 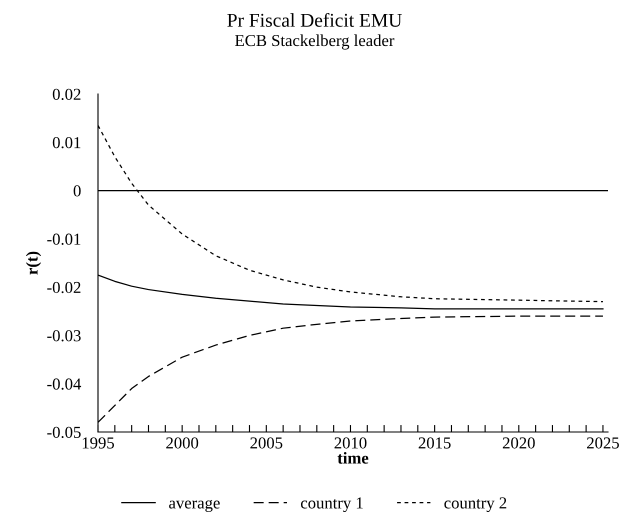 I want to click on x-tick-label: 2025, so click(x=603, y=443).